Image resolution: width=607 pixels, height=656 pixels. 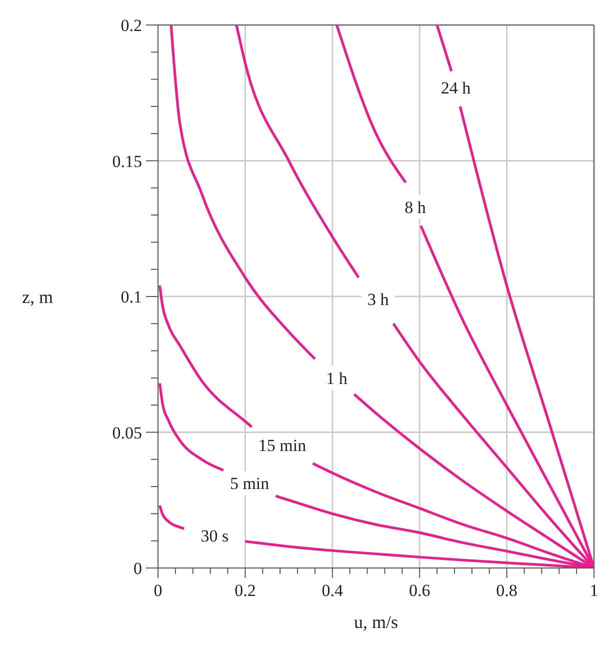 What do you see at coordinates (379, 300) in the screenshot?
I see `annotation: 3 h` at bounding box center [379, 300].